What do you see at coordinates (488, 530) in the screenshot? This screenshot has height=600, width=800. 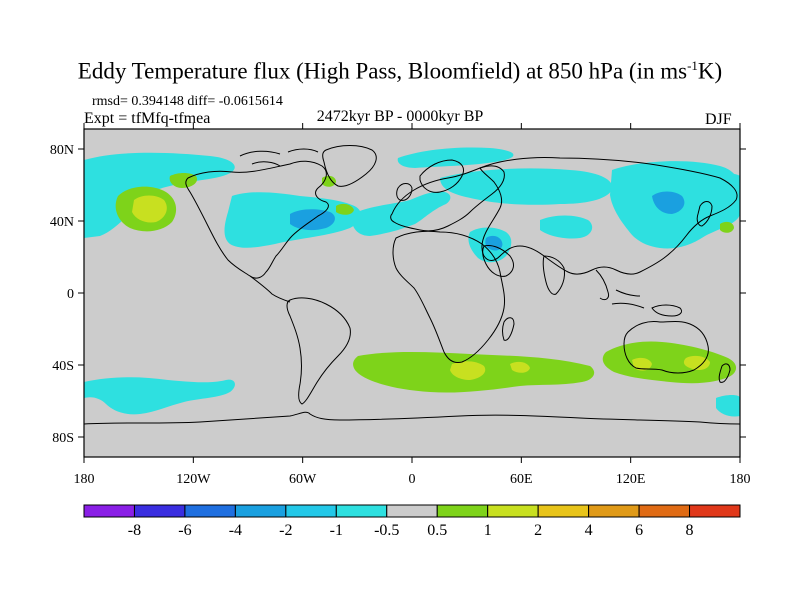 I see `colorbar-label: 1` at bounding box center [488, 530].